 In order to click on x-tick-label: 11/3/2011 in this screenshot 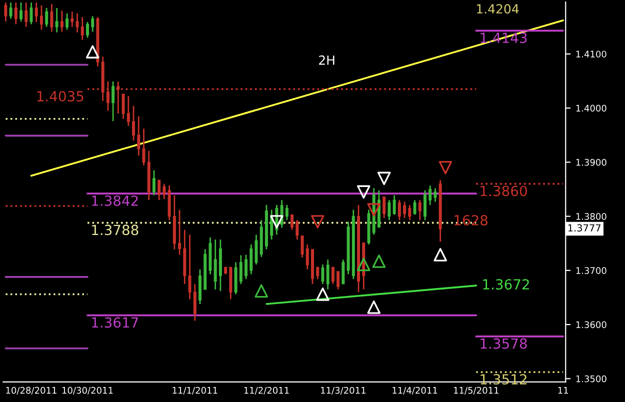, I will do `click(343, 390)`.